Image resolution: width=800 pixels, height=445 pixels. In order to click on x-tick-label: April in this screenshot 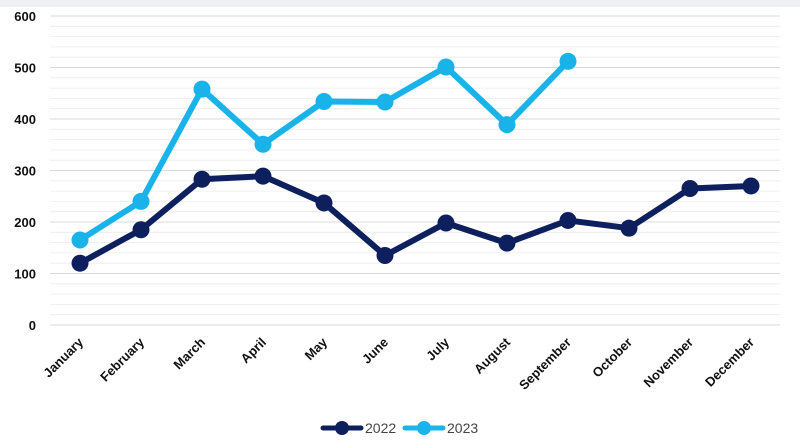, I will do `click(254, 351)`.